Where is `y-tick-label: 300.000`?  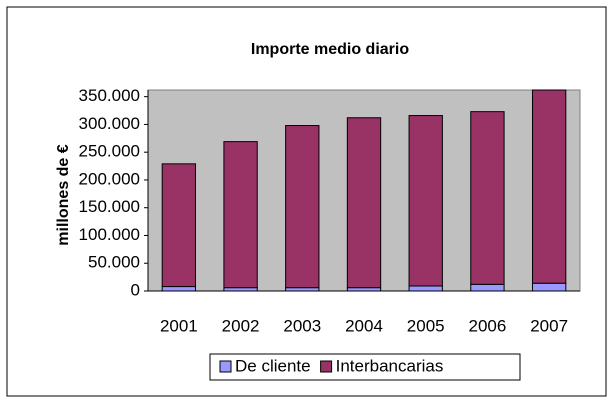
y-tick-label: 300.000 is located at coordinates (109, 123).